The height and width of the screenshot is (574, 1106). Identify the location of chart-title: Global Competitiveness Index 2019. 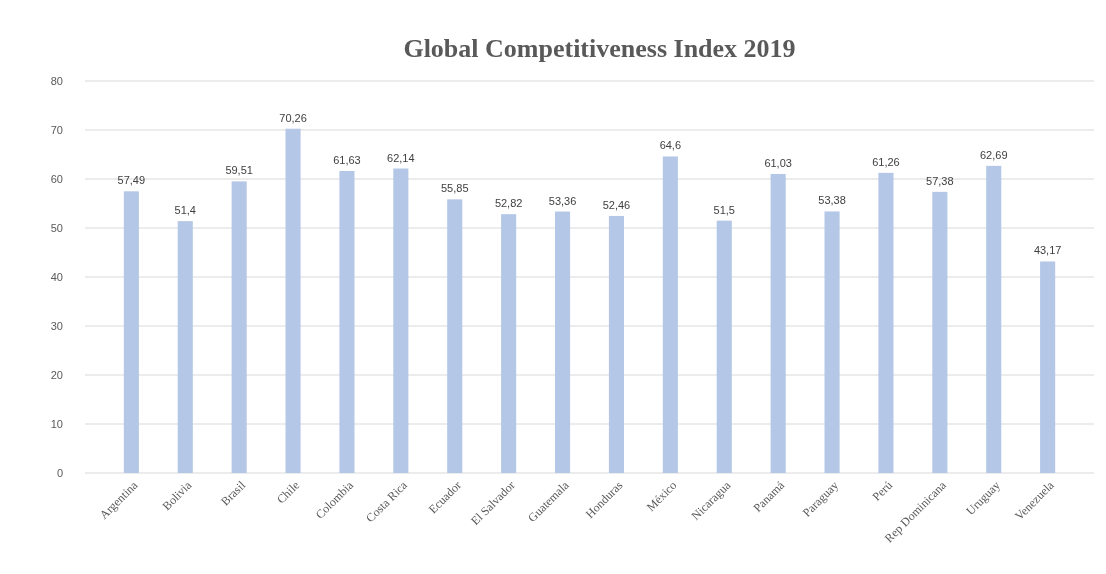
(599, 48).